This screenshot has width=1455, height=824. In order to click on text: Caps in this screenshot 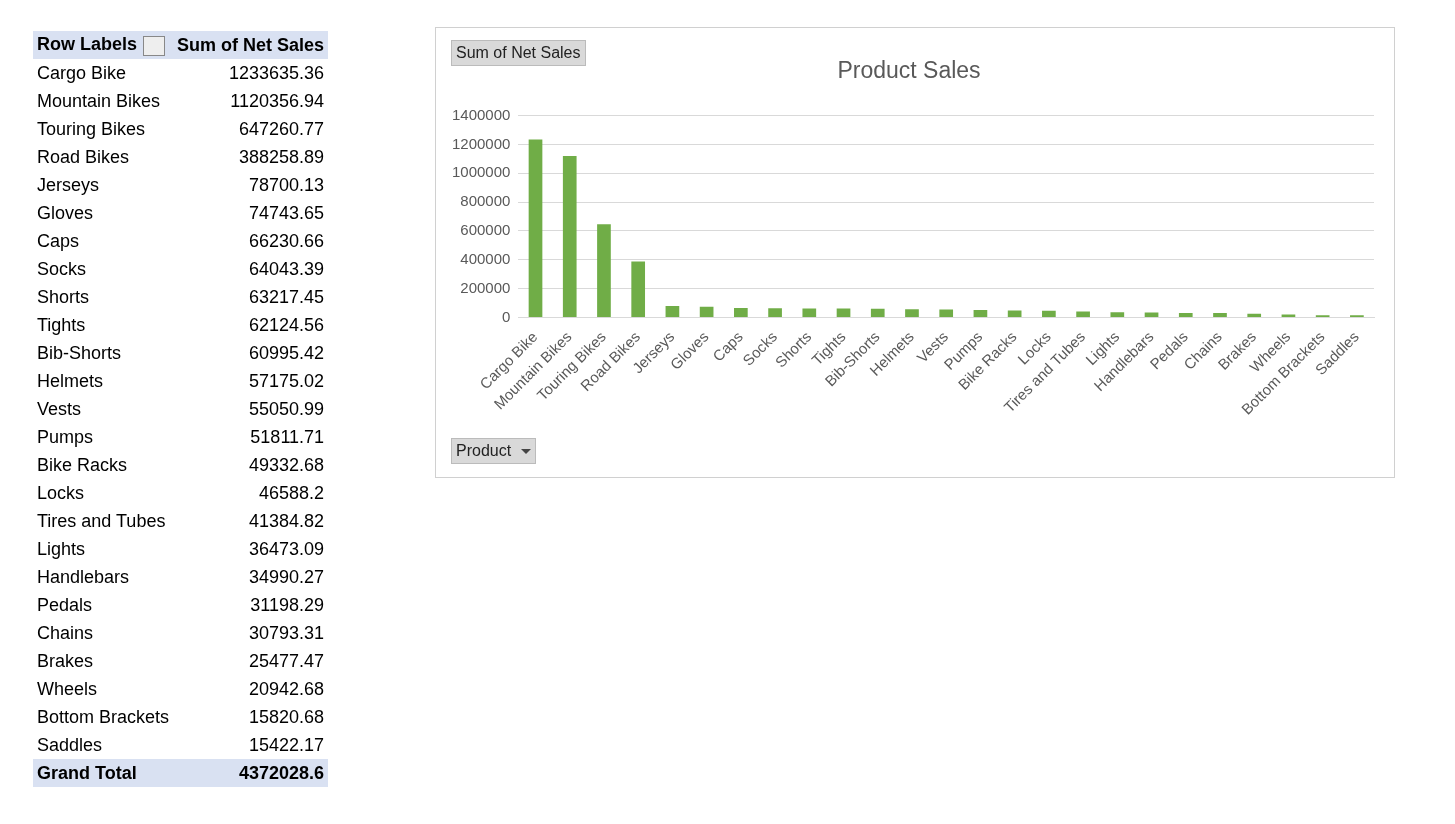, I will do `click(58, 241)`.